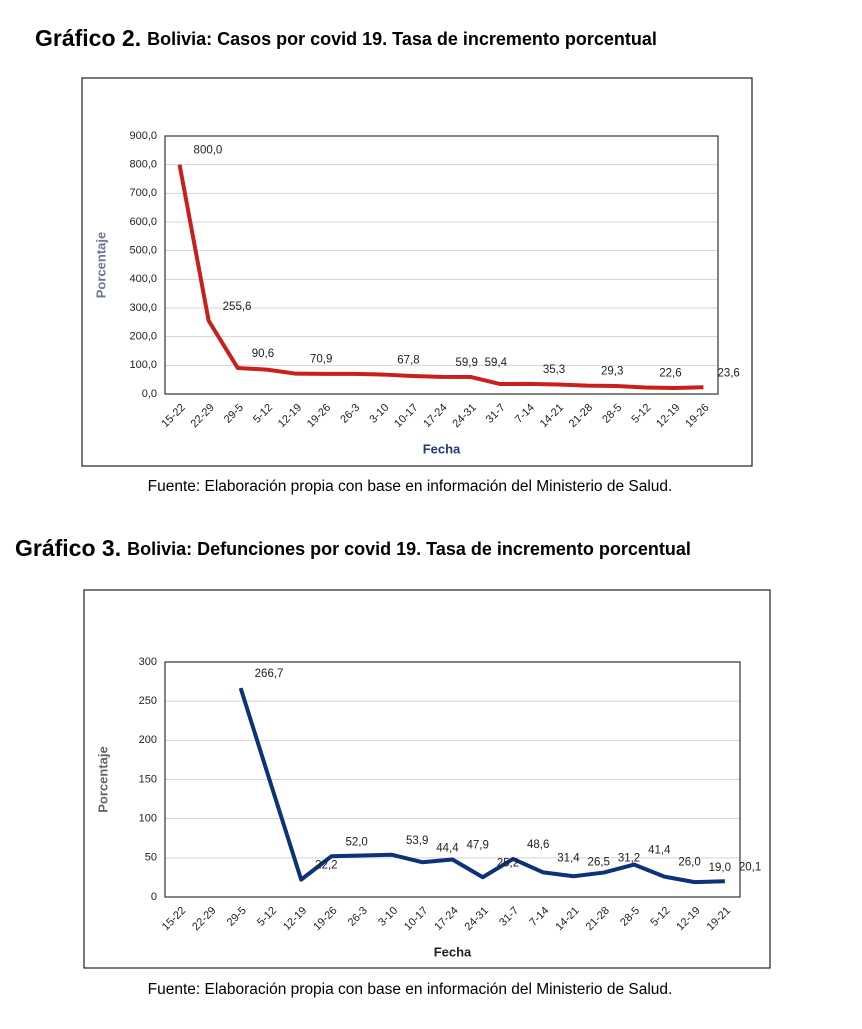 This screenshot has height=1029, width=862. What do you see at coordinates (237, 307) in the screenshot?
I see `data-label: 255,6` at bounding box center [237, 307].